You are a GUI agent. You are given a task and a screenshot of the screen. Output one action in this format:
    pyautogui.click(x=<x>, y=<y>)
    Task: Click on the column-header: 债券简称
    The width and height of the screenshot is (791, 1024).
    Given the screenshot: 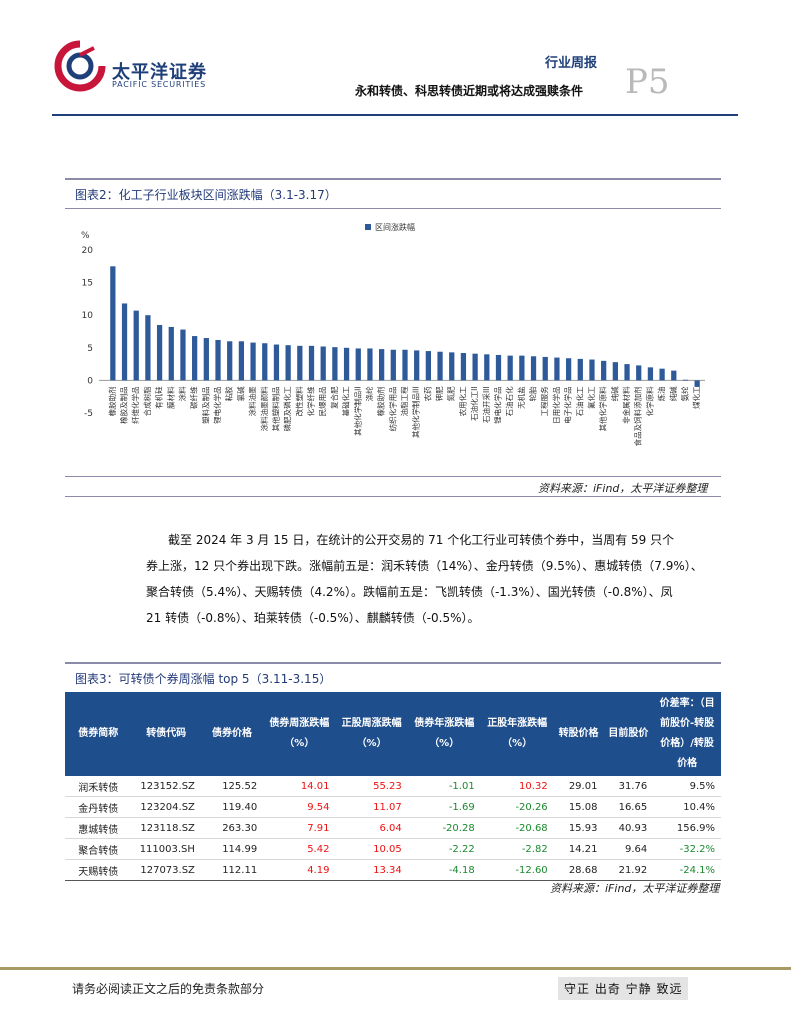 What is the action you would take?
    pyautogui.click(x=98, y=734)
    